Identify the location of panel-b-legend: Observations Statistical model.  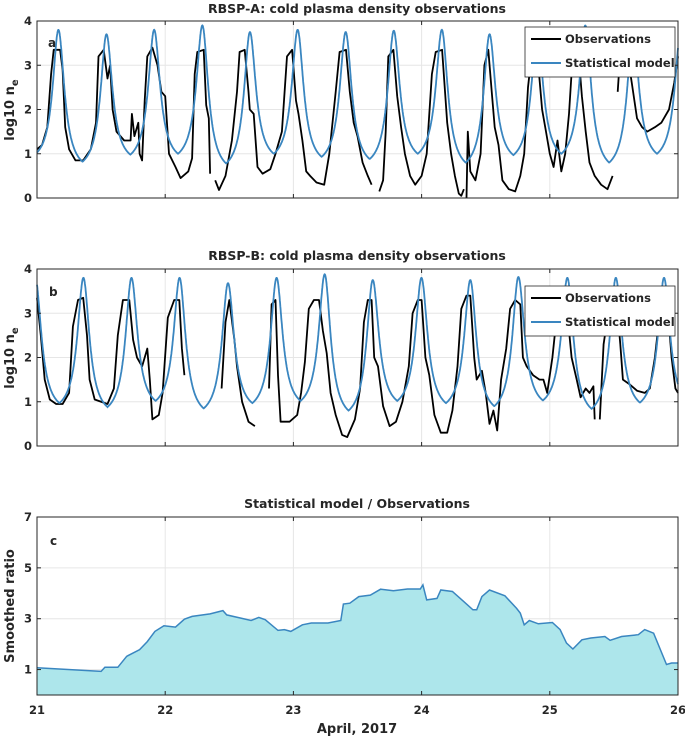
(600, 311).